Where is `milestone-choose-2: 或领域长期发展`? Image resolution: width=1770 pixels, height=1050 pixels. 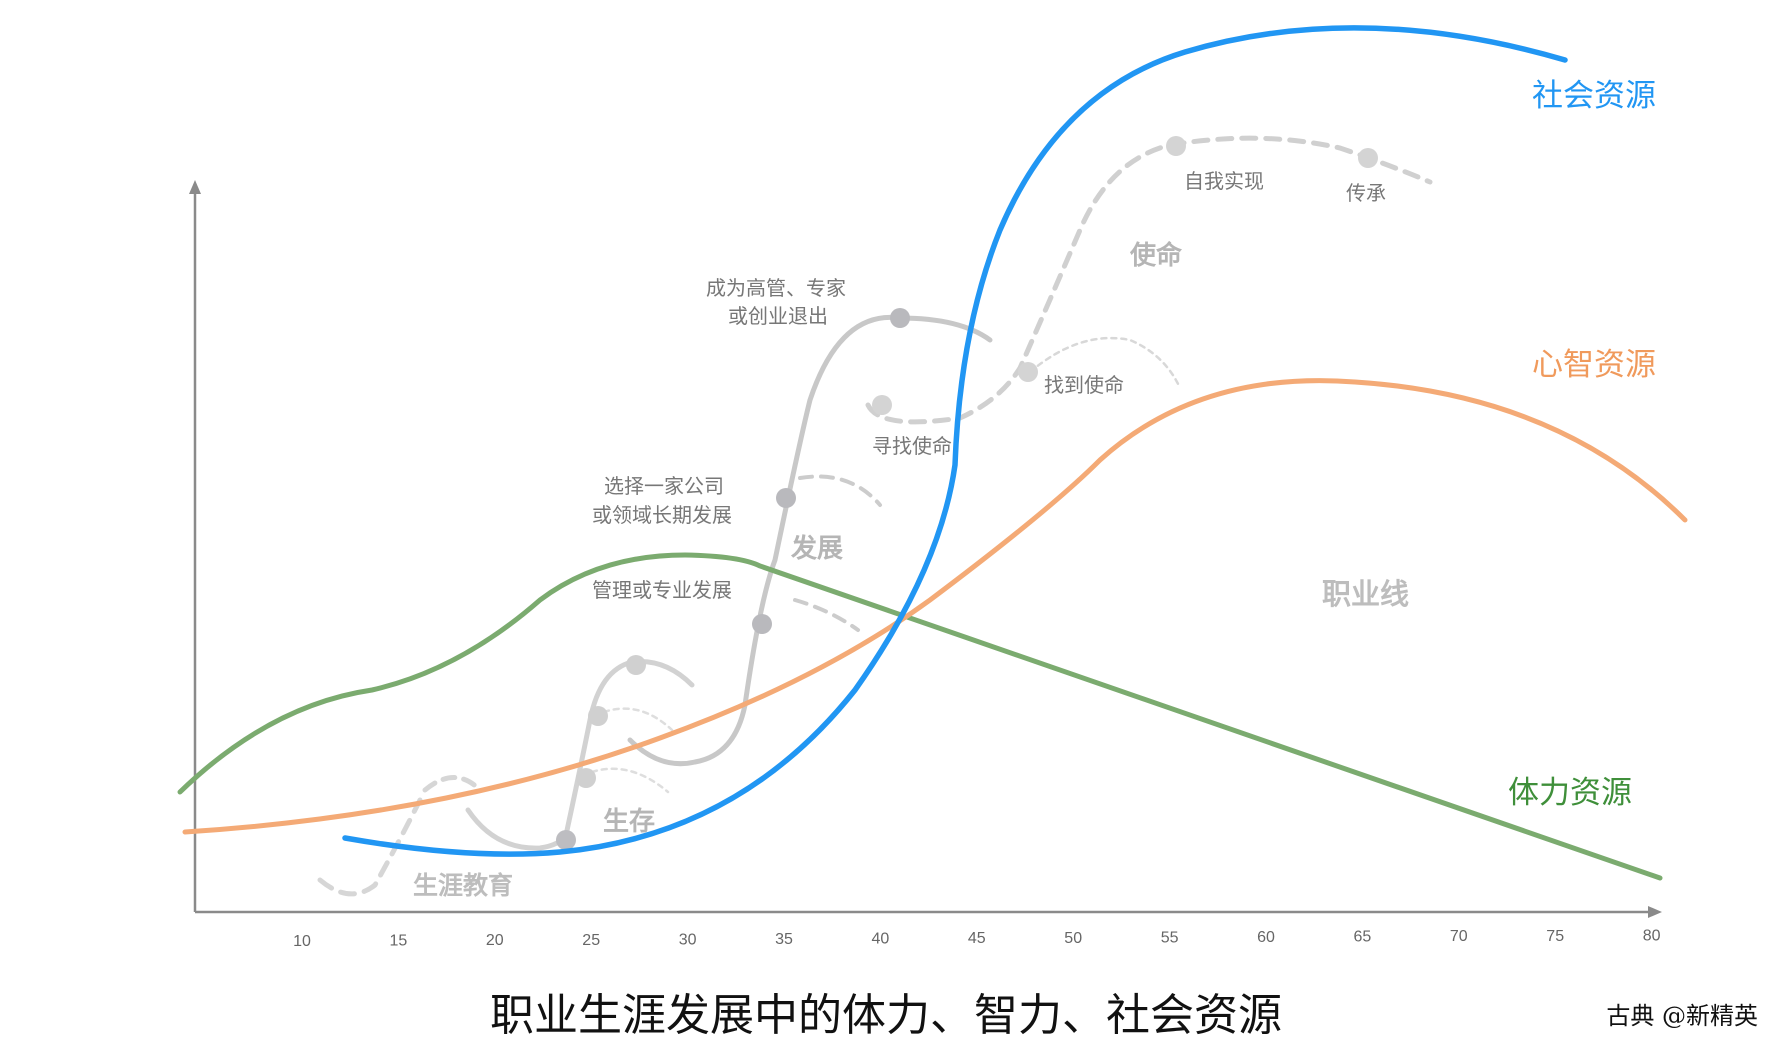 milestone-choose-2: 或领域长期发展 is located at coordinates (662, 515).